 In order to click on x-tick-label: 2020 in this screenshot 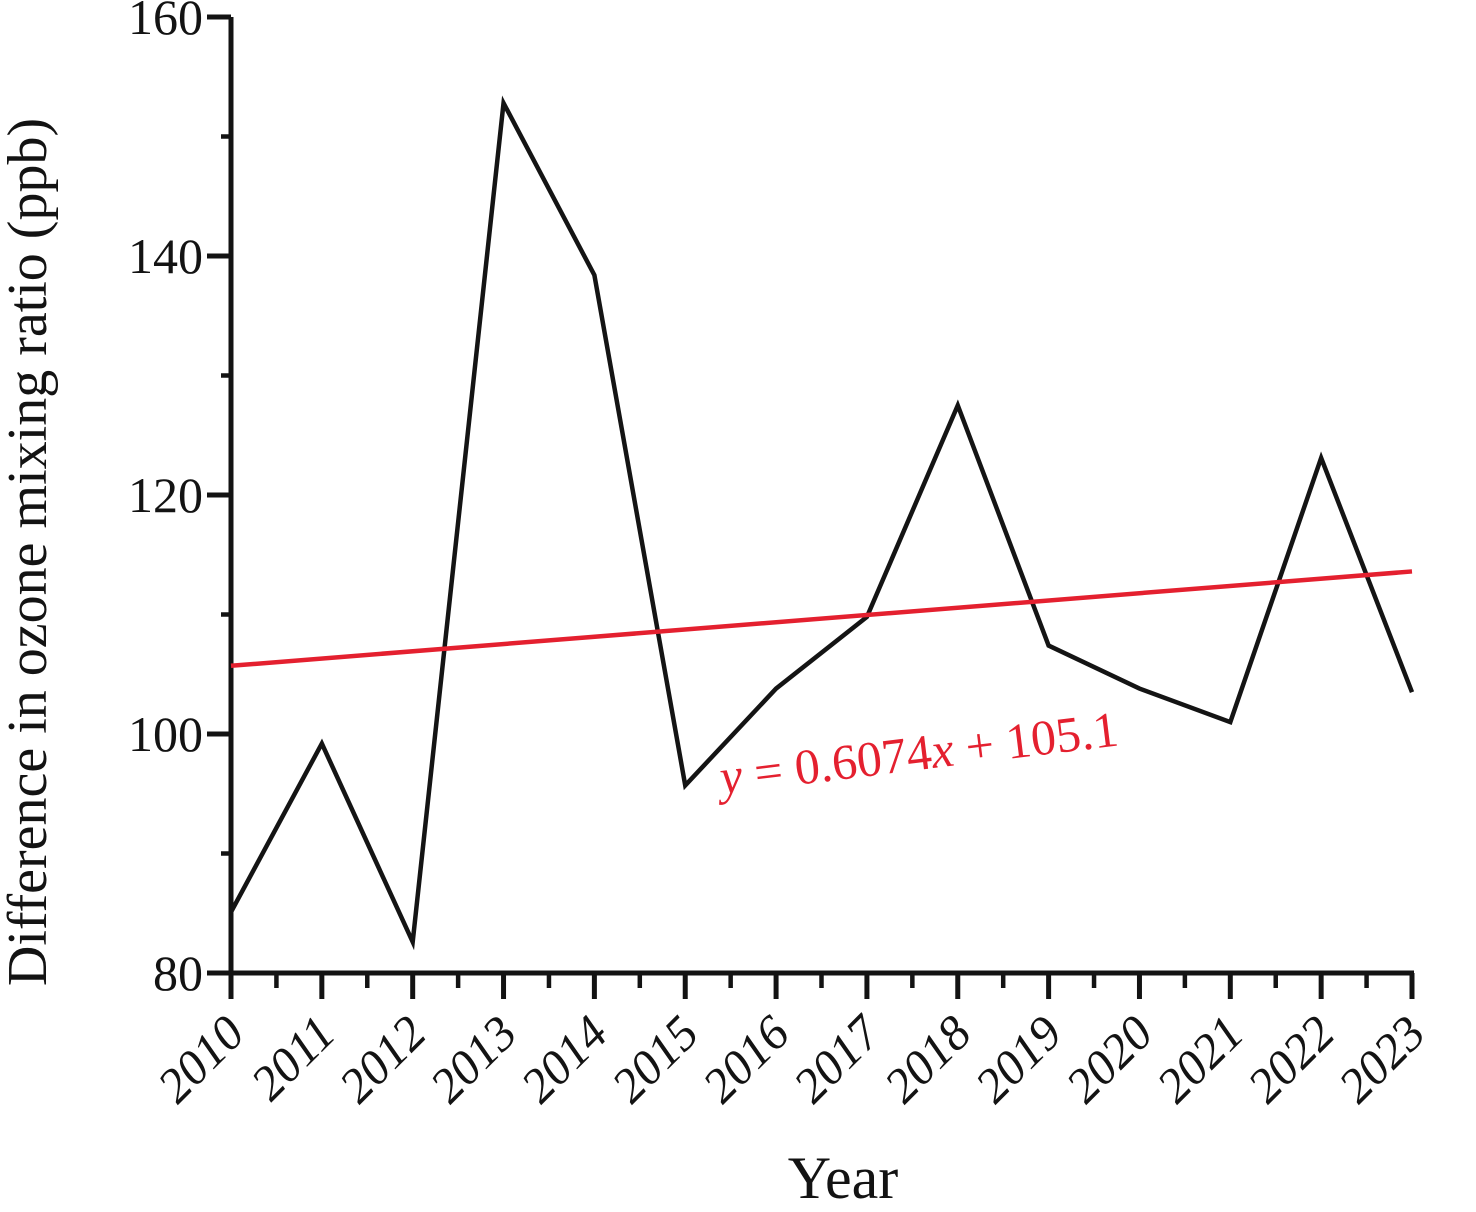, I will do `click(1109, 1059)`.